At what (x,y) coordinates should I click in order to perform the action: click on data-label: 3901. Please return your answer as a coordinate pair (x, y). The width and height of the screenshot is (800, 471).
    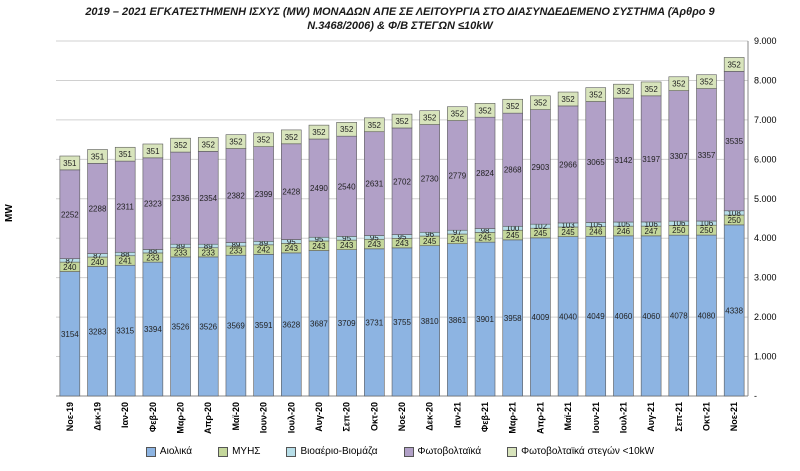
    Looking at the image, I should click on (485, 319).